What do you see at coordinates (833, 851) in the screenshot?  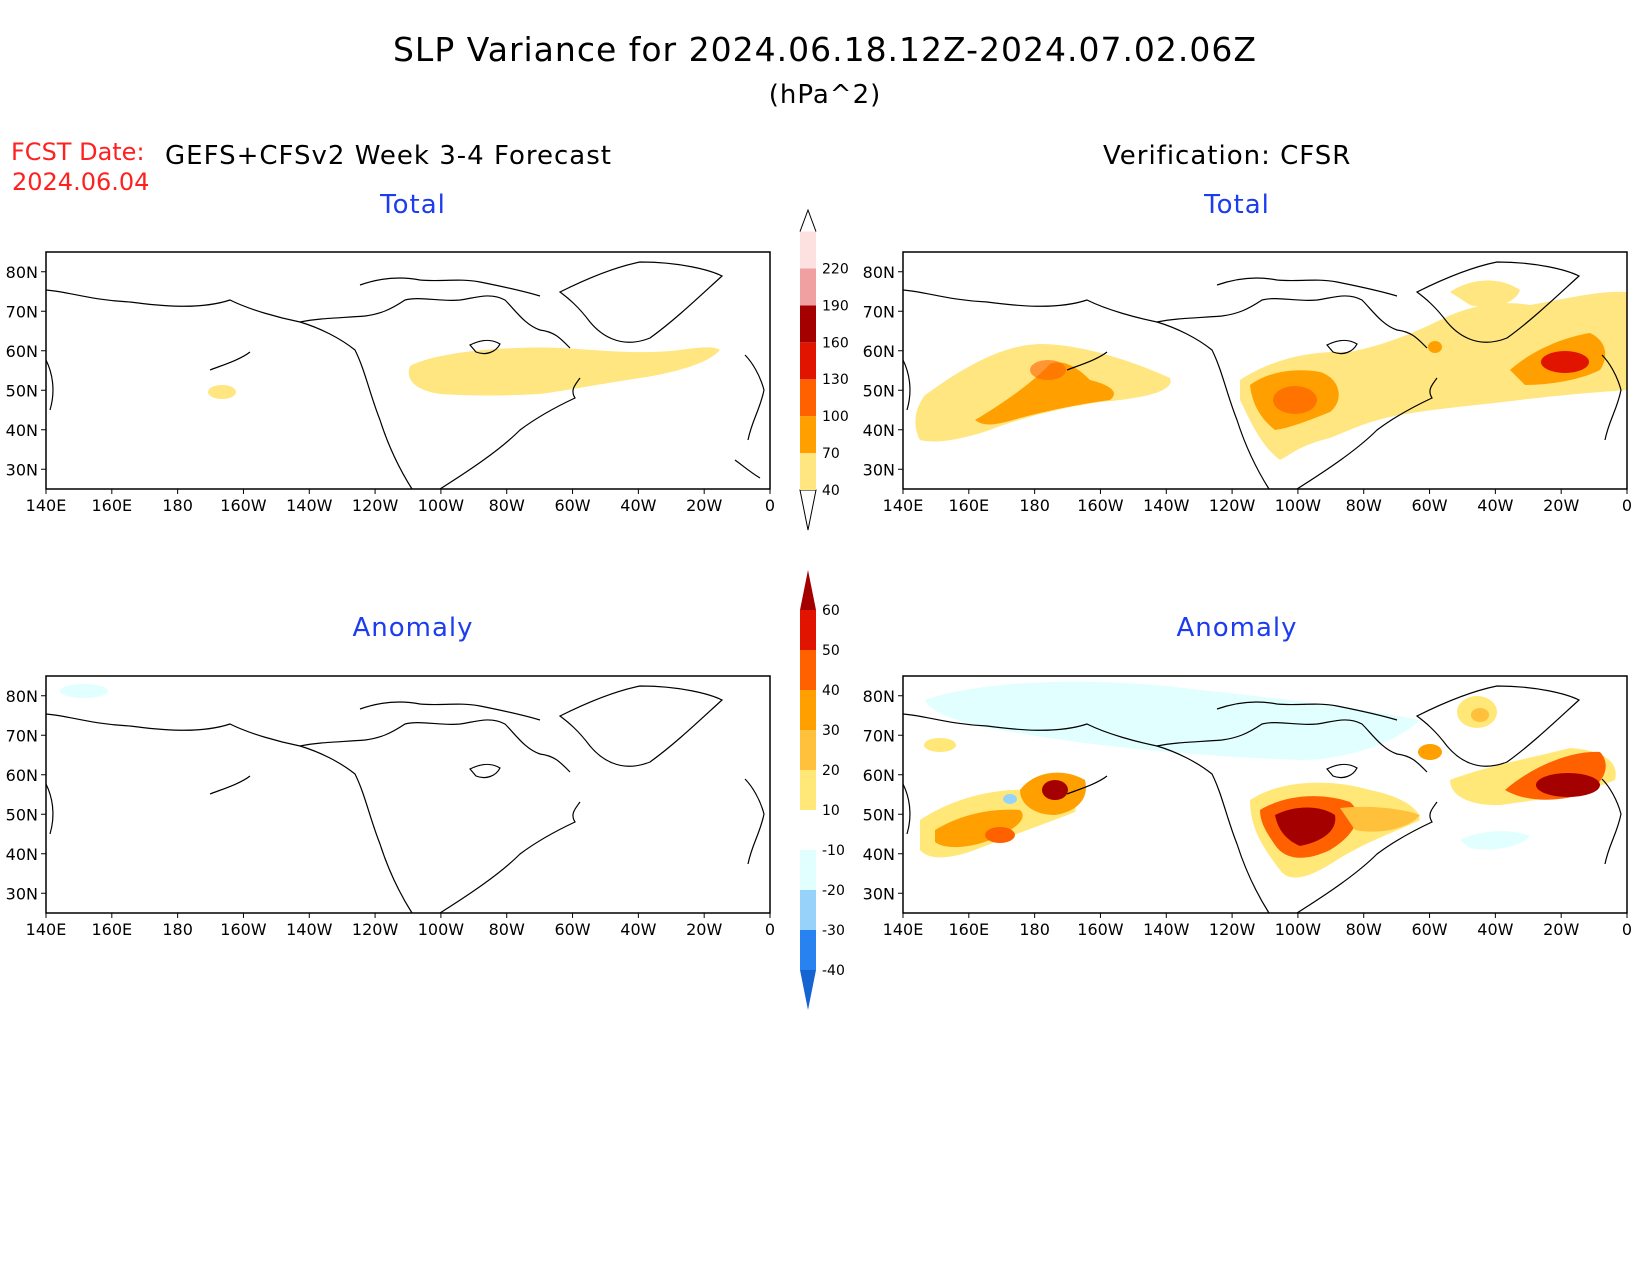 I see `colorbar-level-label: -10` at bounding box center [833, 851].